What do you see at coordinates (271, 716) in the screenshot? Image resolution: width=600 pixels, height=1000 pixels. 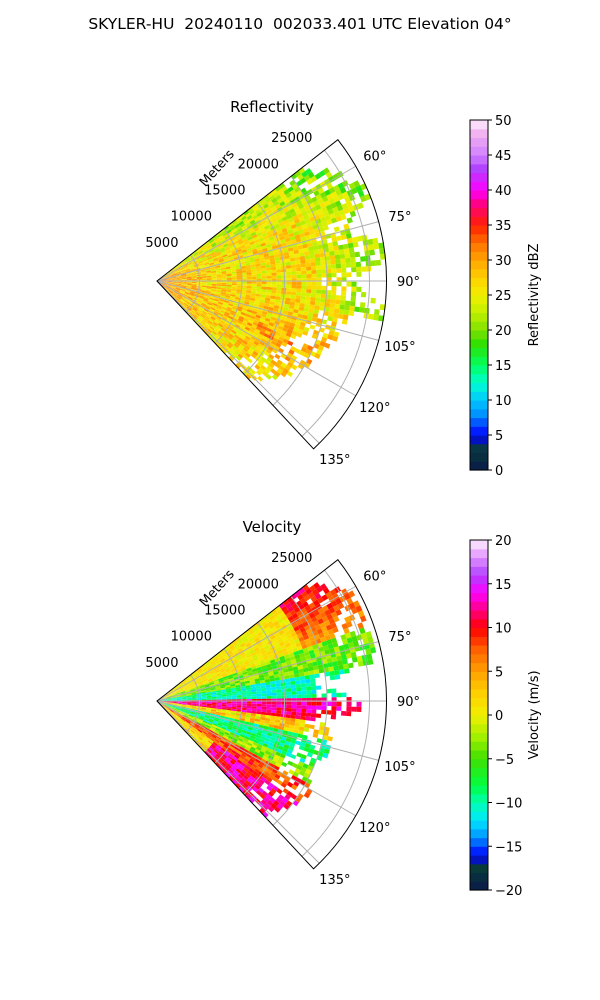 I see `grid` at bounding box center [271, 716].